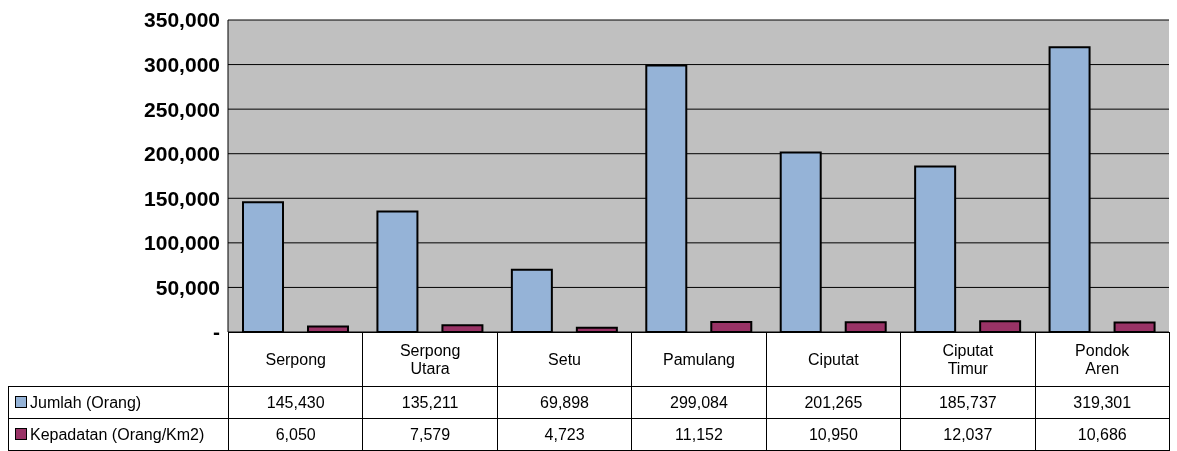 The width and height of the screenshot is (1177, 451). Describe the element at coordinates (430, 402) in the screenshot. I see `data-label: 135,211` at that location.